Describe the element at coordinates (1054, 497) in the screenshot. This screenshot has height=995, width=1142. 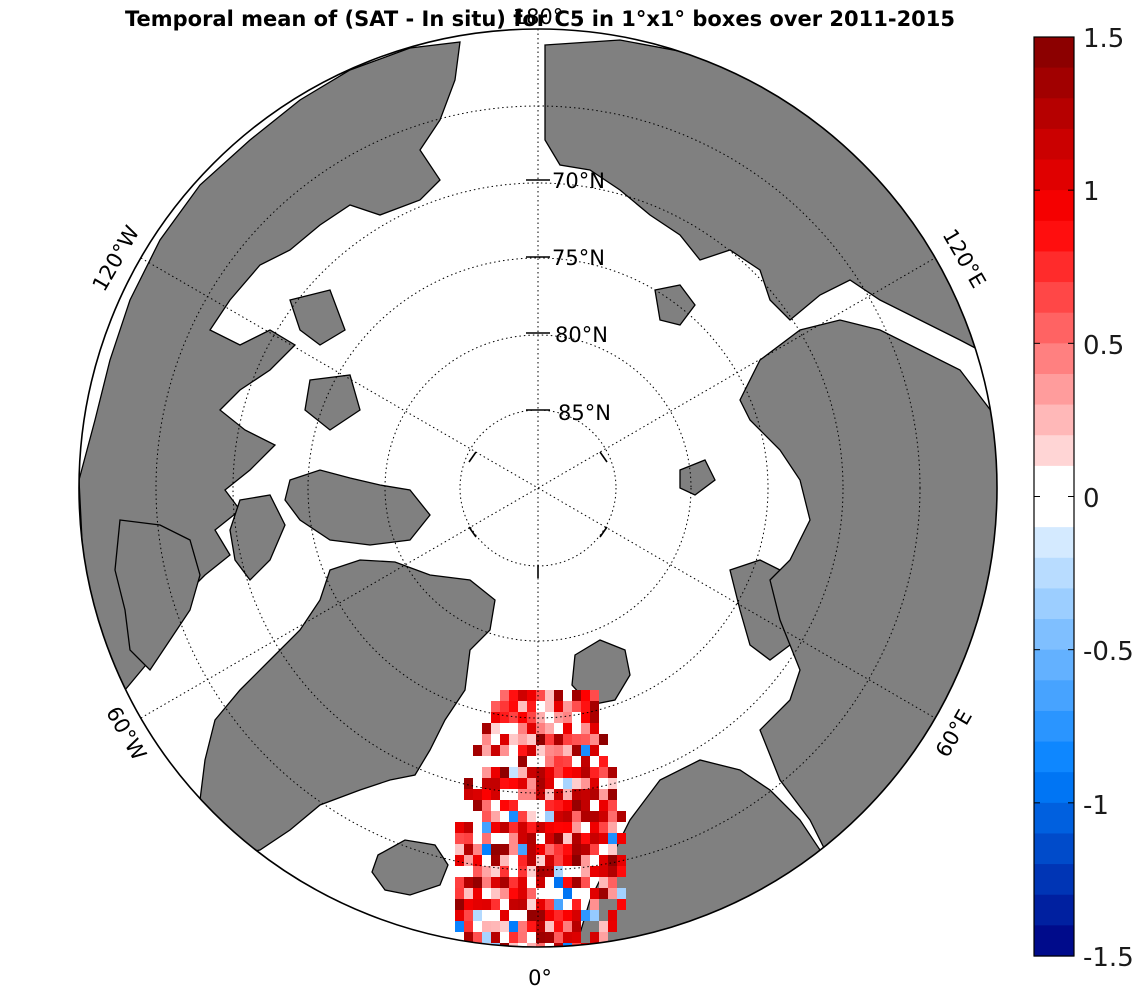
I see `colorbar-bands` at that location.